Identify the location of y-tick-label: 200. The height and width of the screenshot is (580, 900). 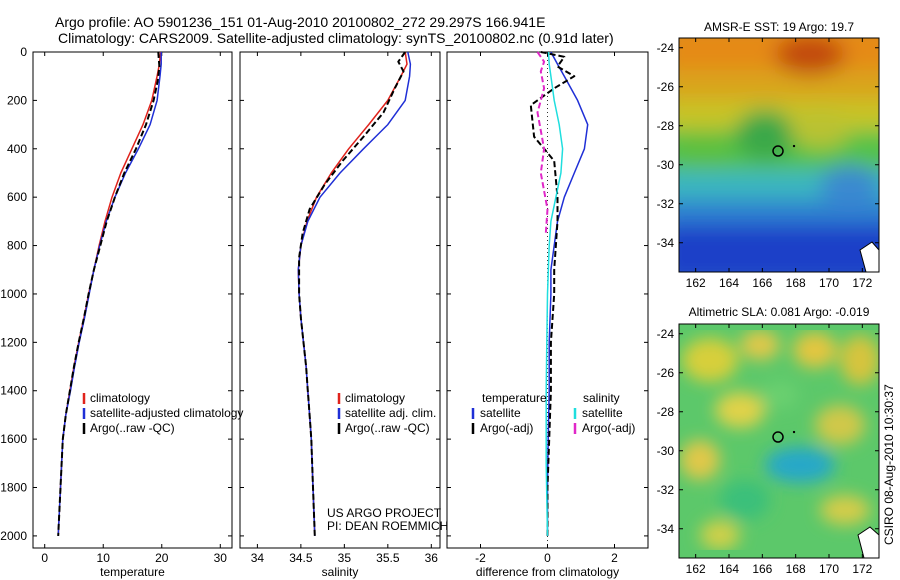
(17, 100).